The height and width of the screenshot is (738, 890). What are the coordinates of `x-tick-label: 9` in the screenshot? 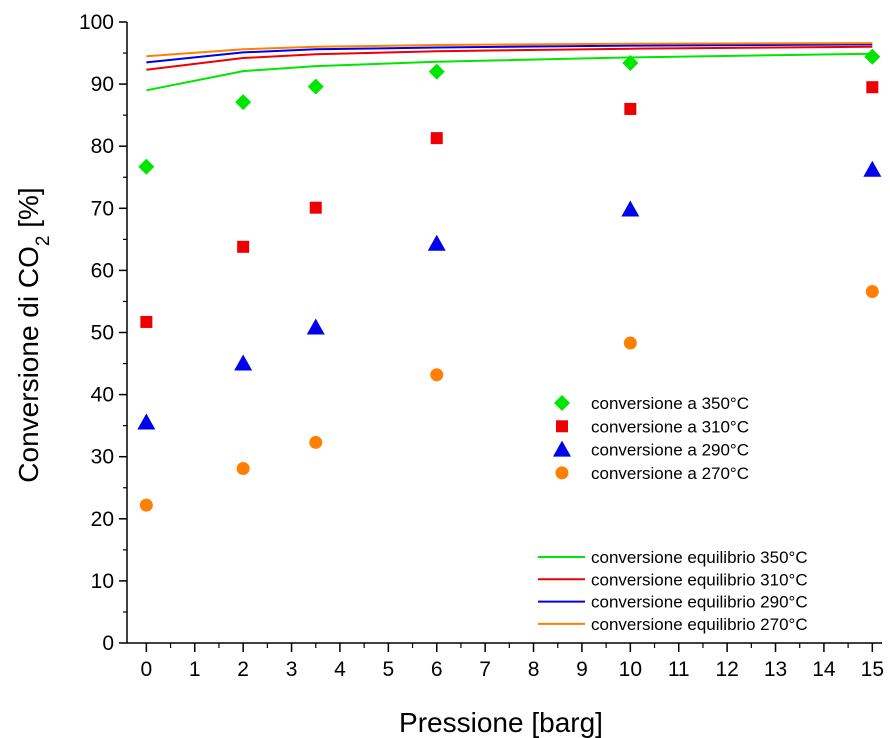 It's located at (582, 669).